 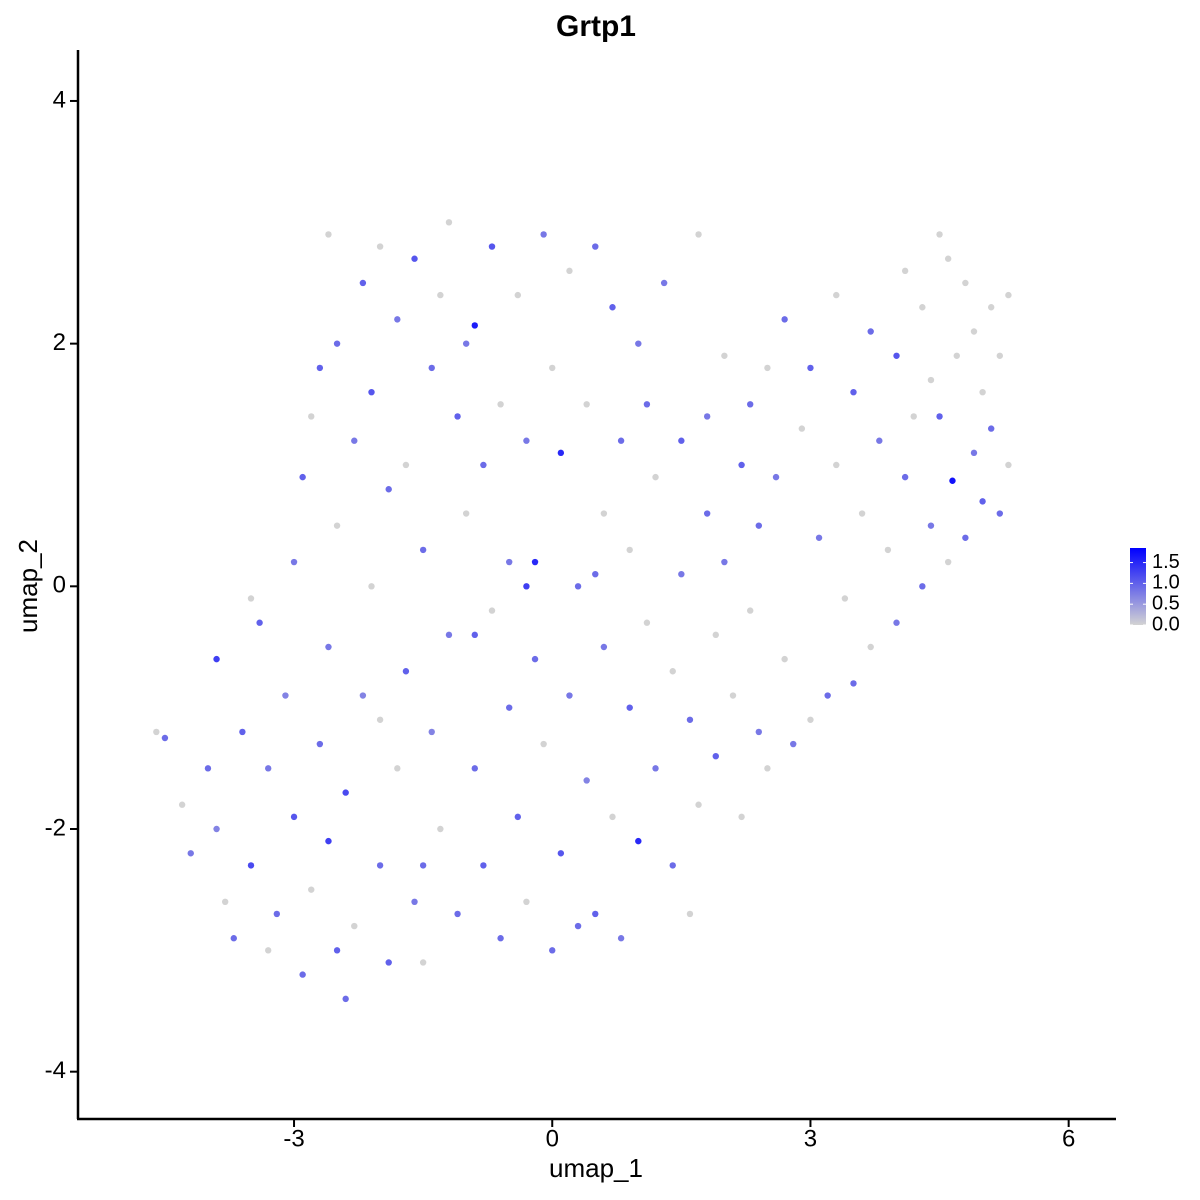 I want to click on x-tick-label: 6, so click(x=1068, y=1138).